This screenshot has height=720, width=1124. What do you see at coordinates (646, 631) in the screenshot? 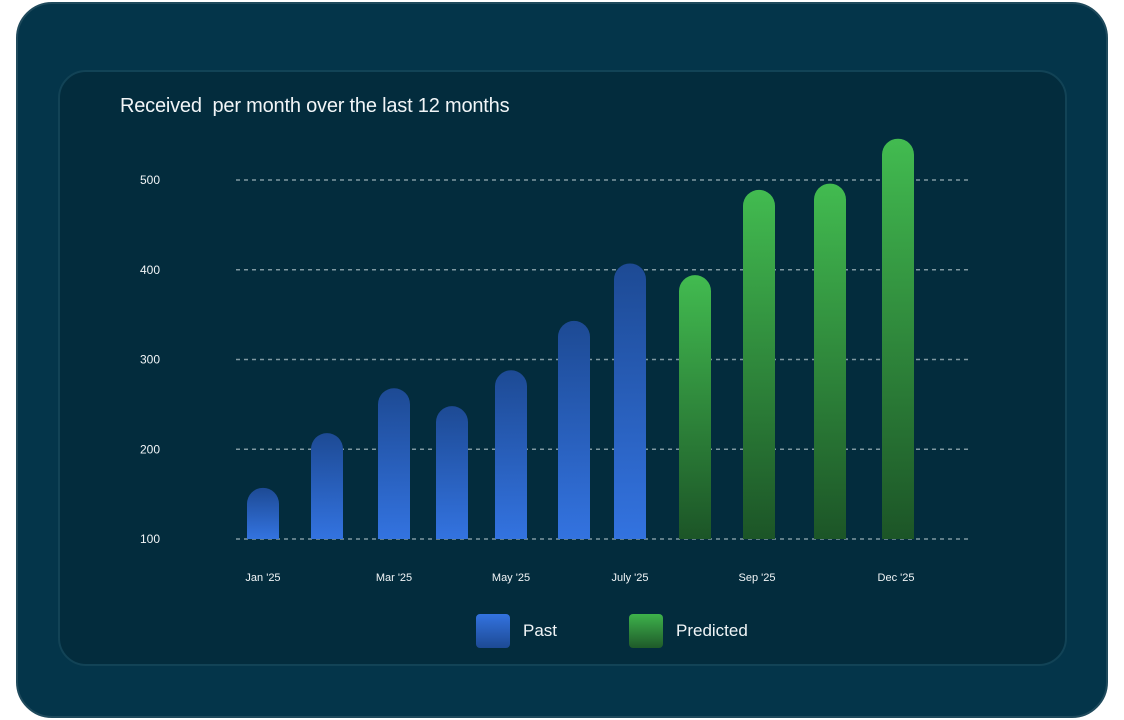
I see `legend-swatch-predicted` at bounding box center [646, 631].